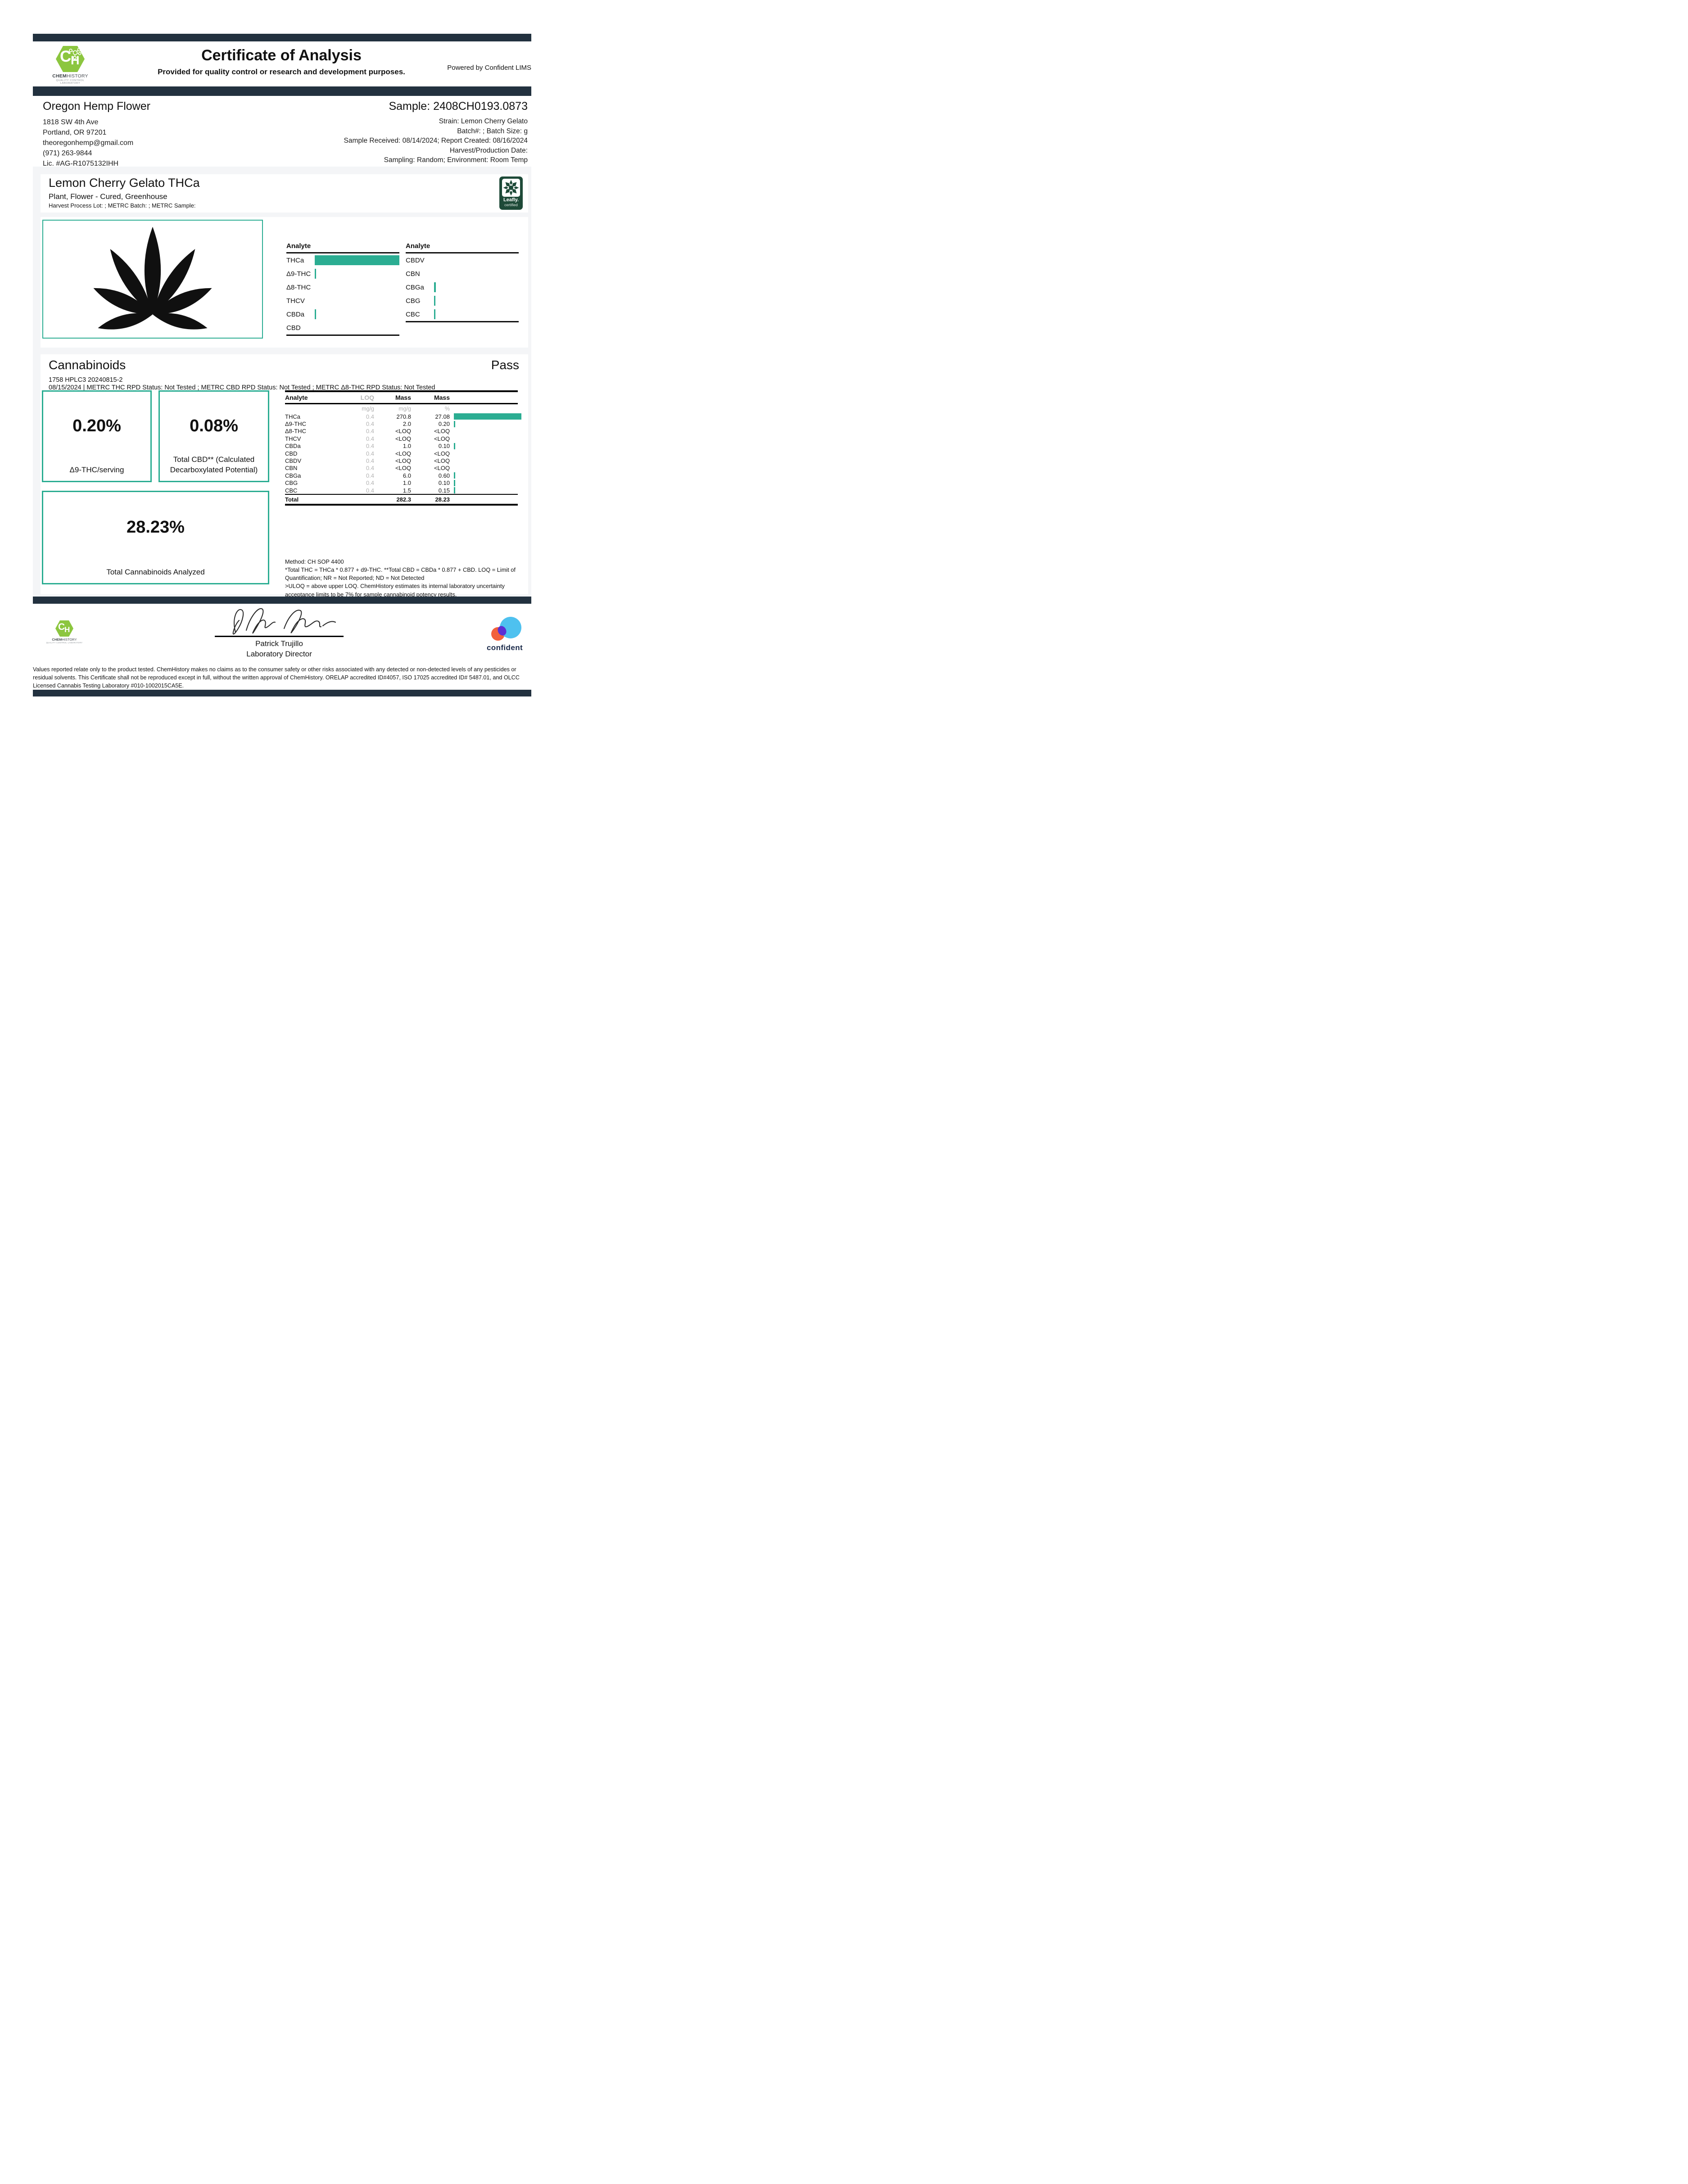 The height and width of the screenshot is (2184, 1688). What do you see at coordinates (342, 260) in the screenshot?
I see `analyte-row: THCa` at bounding box center [342, 260].